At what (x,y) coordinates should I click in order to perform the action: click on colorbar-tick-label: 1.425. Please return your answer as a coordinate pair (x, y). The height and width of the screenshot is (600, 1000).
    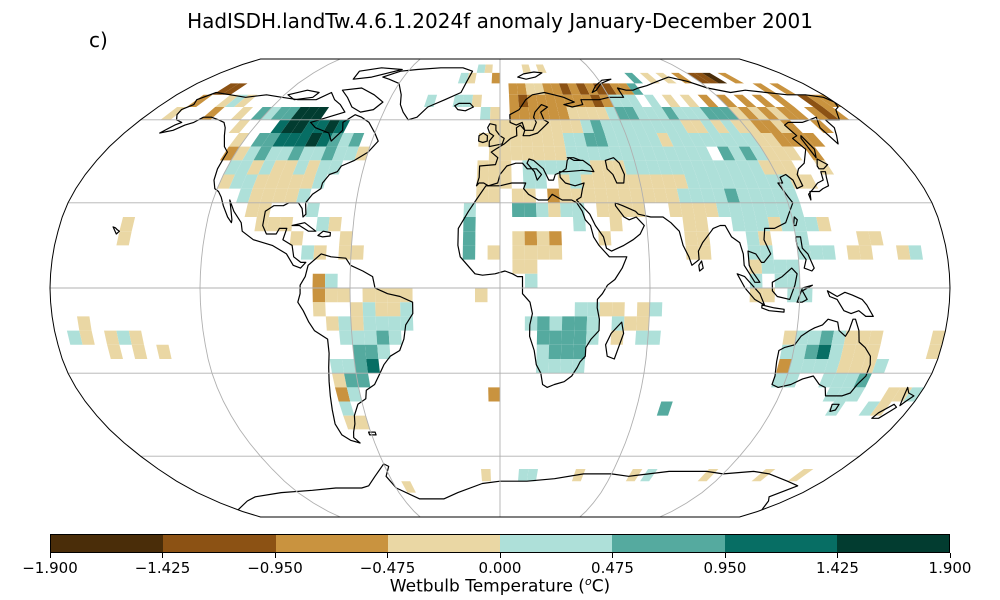
    Looking at the image, I should click on (837, 568).